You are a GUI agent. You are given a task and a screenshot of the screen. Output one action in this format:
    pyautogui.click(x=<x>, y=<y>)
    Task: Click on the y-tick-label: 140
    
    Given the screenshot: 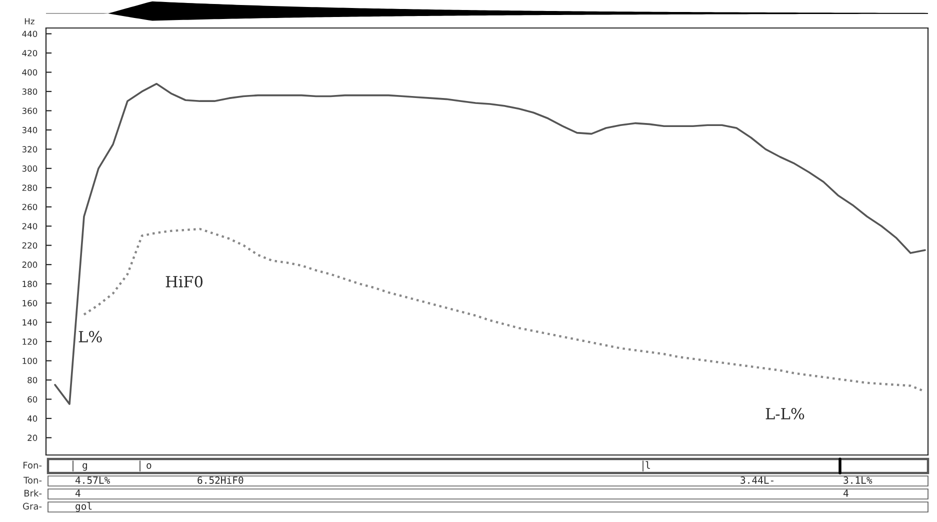 What is the action you would take?
    pyautogui.click(x=30, y=322)
    